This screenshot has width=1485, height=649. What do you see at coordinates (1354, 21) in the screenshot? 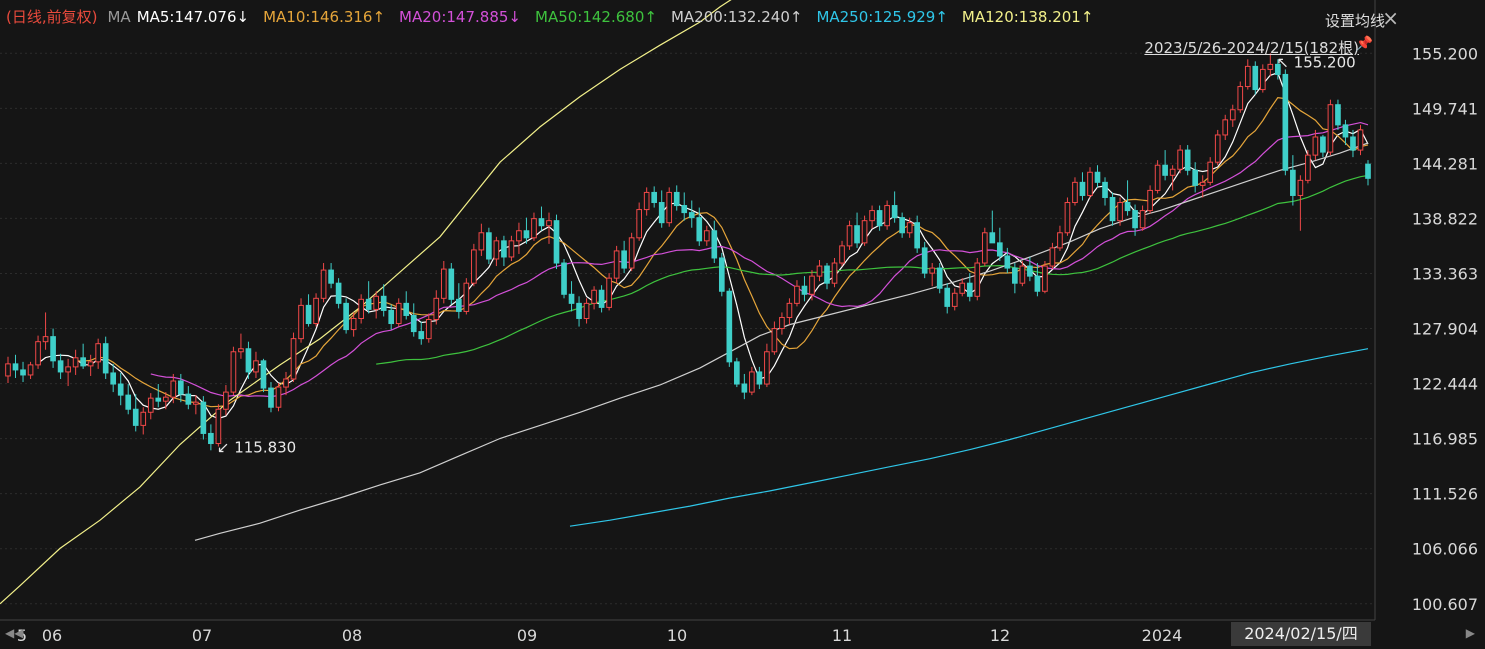
I see `set-ma-button: 设置均线` at bounding box center [1354, 21].